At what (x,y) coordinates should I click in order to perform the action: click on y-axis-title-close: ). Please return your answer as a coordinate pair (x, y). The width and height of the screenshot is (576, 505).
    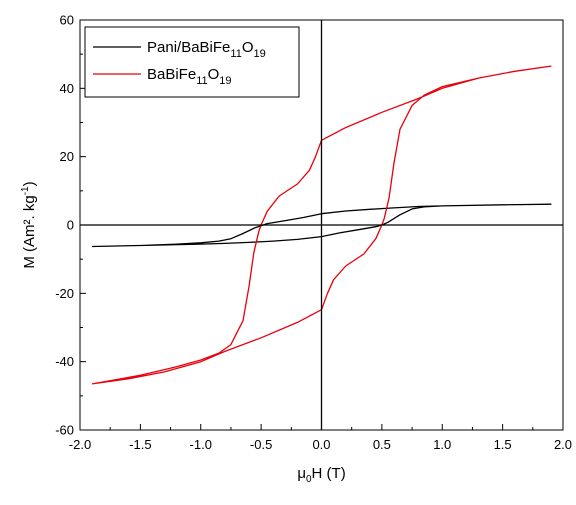
    Looking at the image, I should click on (29, 183).